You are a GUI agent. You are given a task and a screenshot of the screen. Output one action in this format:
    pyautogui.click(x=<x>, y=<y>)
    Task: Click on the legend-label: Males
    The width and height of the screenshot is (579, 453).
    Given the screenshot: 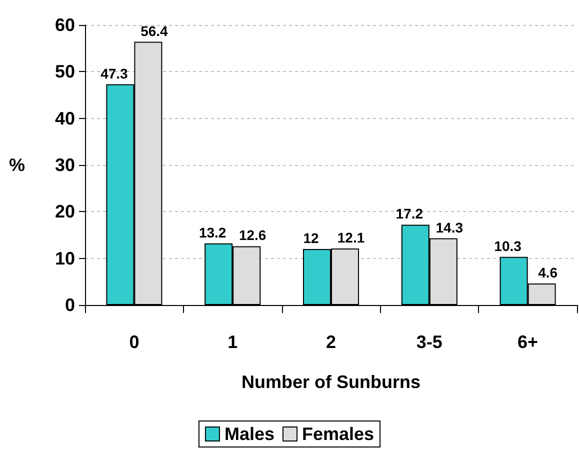 What is the action you would take?
    pyautogui.click(x=249, y=434)
    